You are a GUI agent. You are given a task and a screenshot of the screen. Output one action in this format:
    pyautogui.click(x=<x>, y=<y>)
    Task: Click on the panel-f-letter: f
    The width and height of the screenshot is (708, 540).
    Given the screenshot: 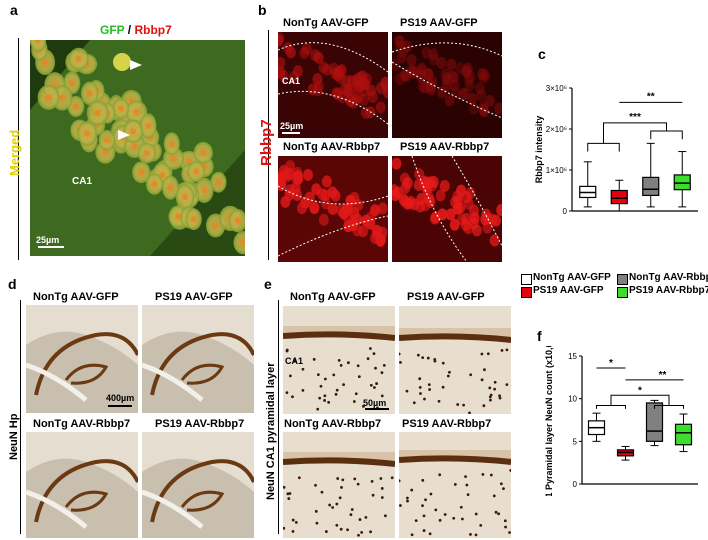 What is the action you would take?
    pyautogui.click(x=539, y=336)
    